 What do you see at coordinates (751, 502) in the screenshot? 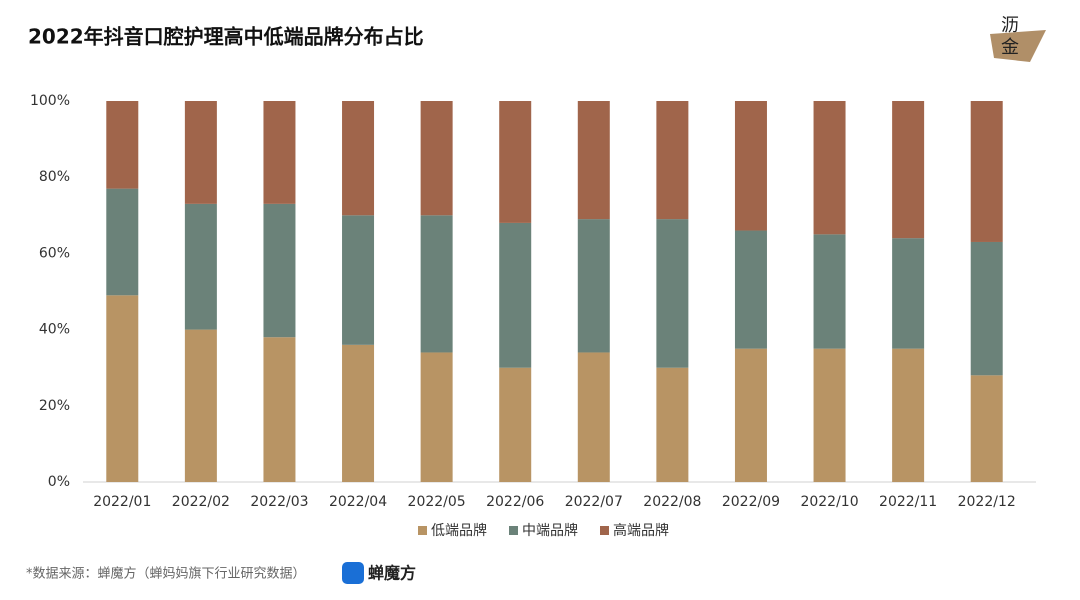
I see `x-tick-label: 2022/09` at bounding box center [751, 502].